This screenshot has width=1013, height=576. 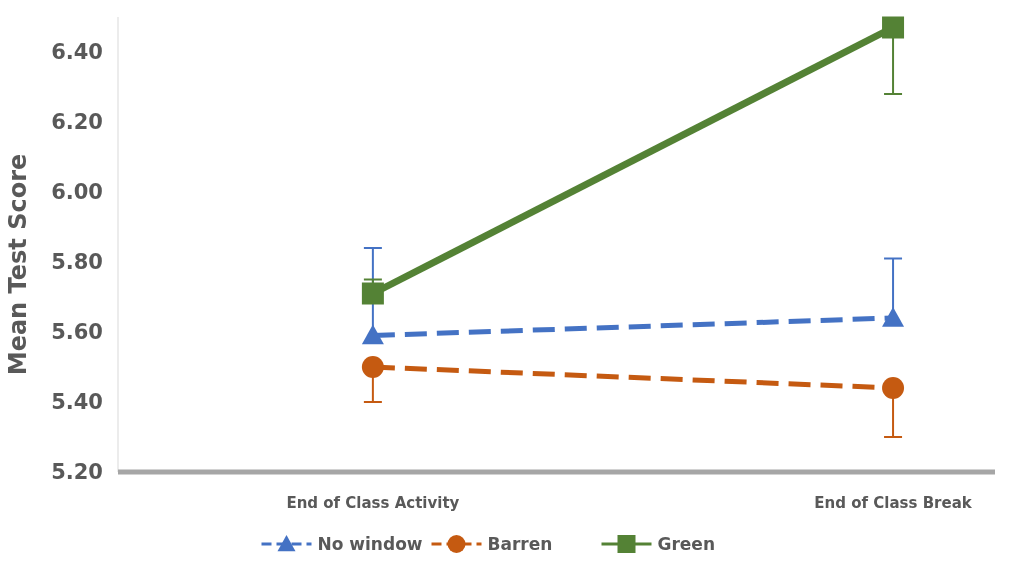 What do you see at coordinates (370, 543) in the screenshot?
I see `legend-label: No window` at bounding box center [370, 543].